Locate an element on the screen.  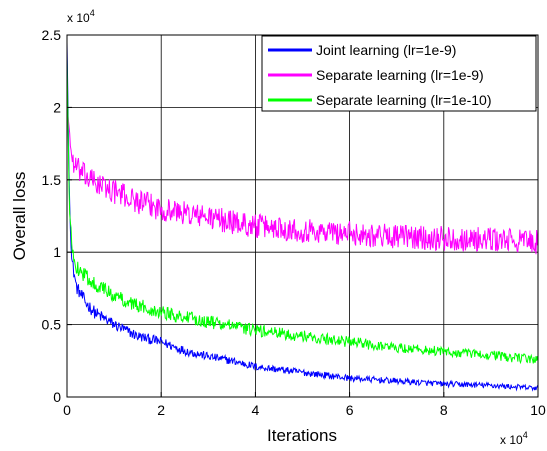
y-multiplier-base: x 10 is located at coordinates (78, 18).